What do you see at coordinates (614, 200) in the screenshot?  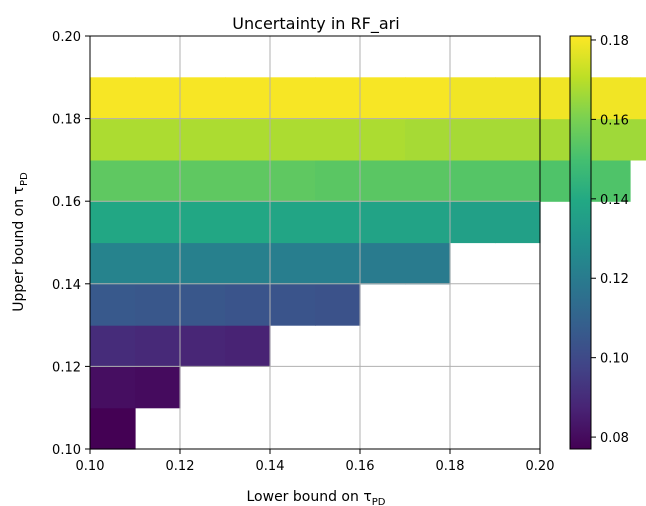 I see `colorbar-tick-label: 0.14` at bounding box center [614, 200].